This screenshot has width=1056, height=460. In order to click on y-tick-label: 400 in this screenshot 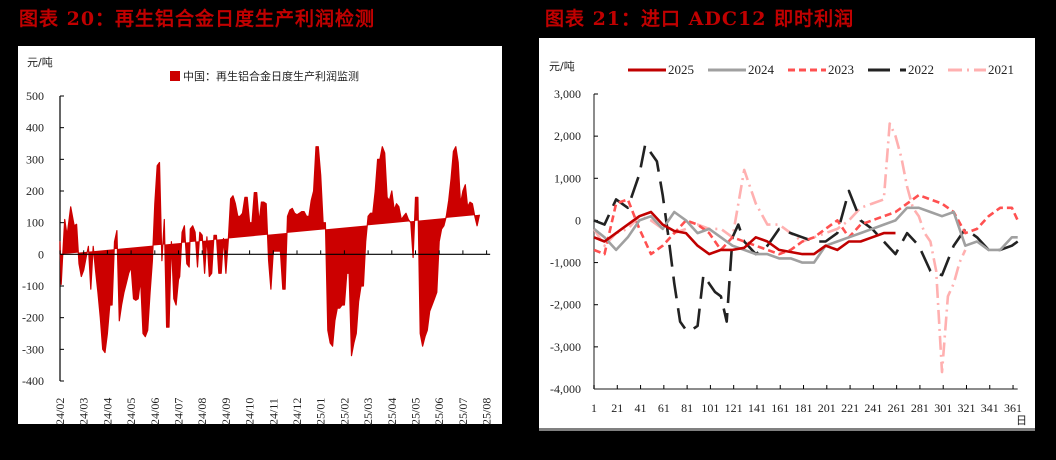, I will do `click(35, 128)`.